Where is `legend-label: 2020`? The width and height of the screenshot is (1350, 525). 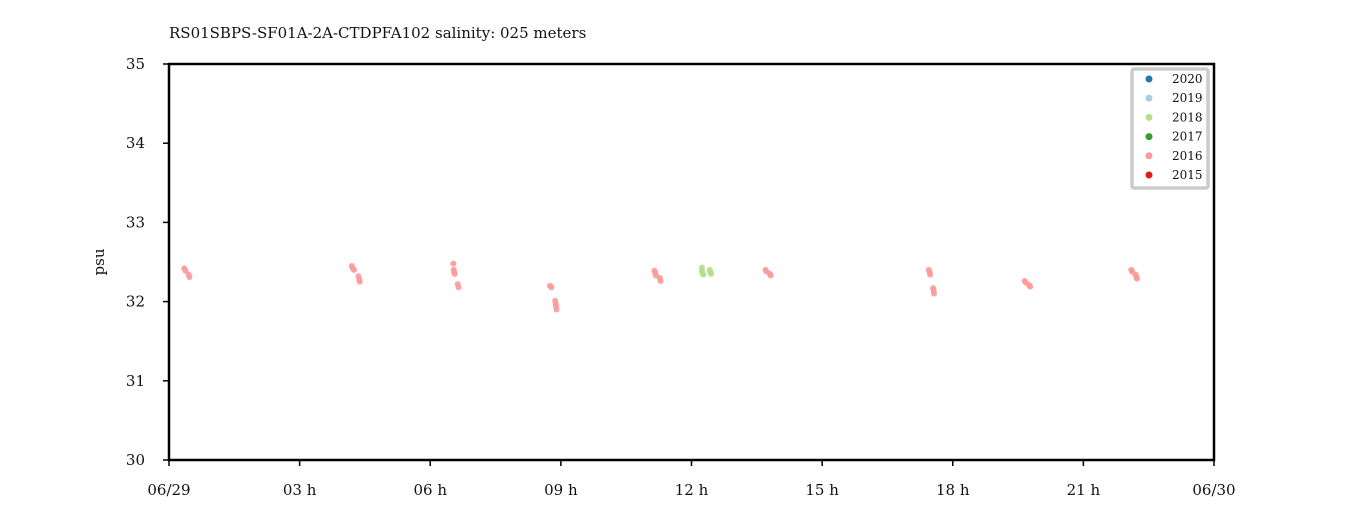 legend-label: 2020 is located at coordinates (1187, 79).